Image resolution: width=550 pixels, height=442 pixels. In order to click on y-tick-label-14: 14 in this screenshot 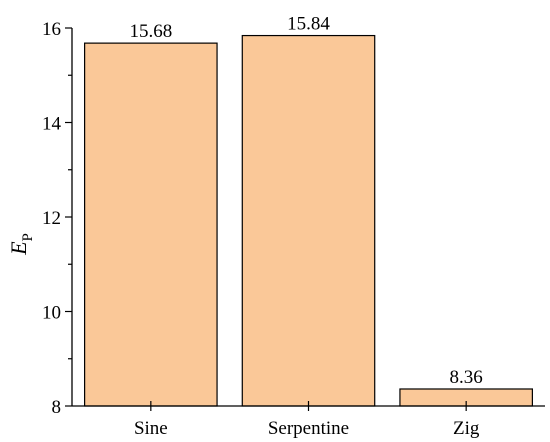, I will do `click(52, 124)`.